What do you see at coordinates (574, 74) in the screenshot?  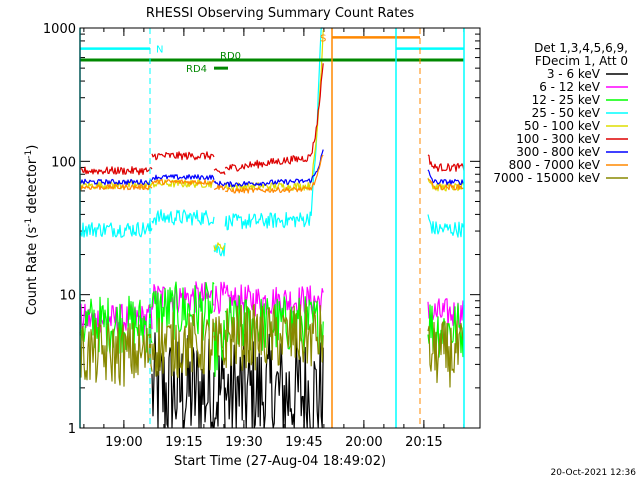 I see `legend-label: 3 - 6 keV` at bounding box center [574, 74].